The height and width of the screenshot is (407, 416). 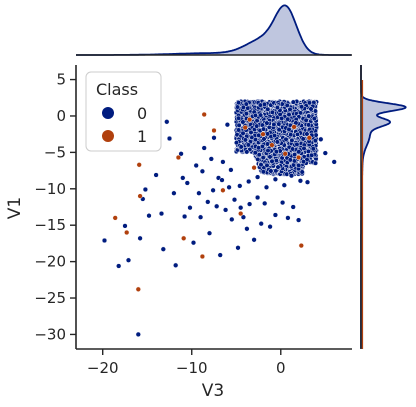 What do you see at coordinates (123, 111) in the screenshot?
I see `legend: Class 0 1` at bounding box center [123, 111].